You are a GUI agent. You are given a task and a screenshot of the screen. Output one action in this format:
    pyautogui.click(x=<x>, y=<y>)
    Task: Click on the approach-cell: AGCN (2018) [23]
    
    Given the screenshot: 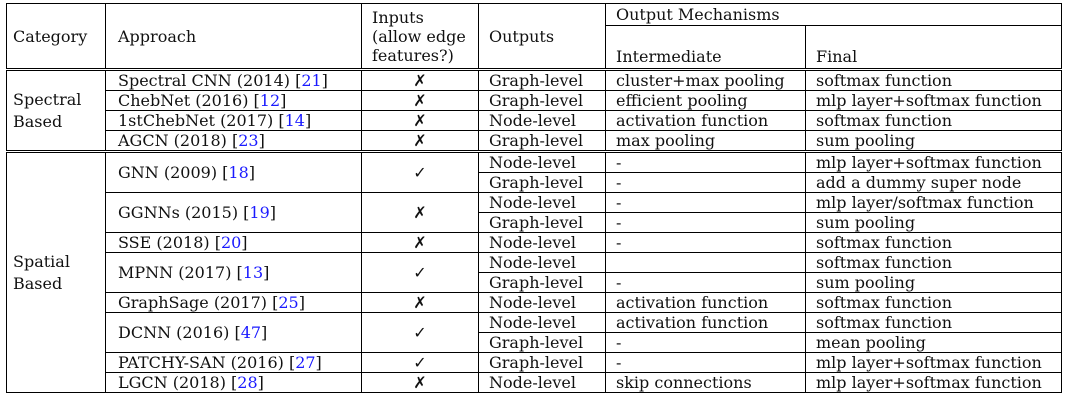 What is the action you would take?
    pyautogui.click(x=233, y=141)
    